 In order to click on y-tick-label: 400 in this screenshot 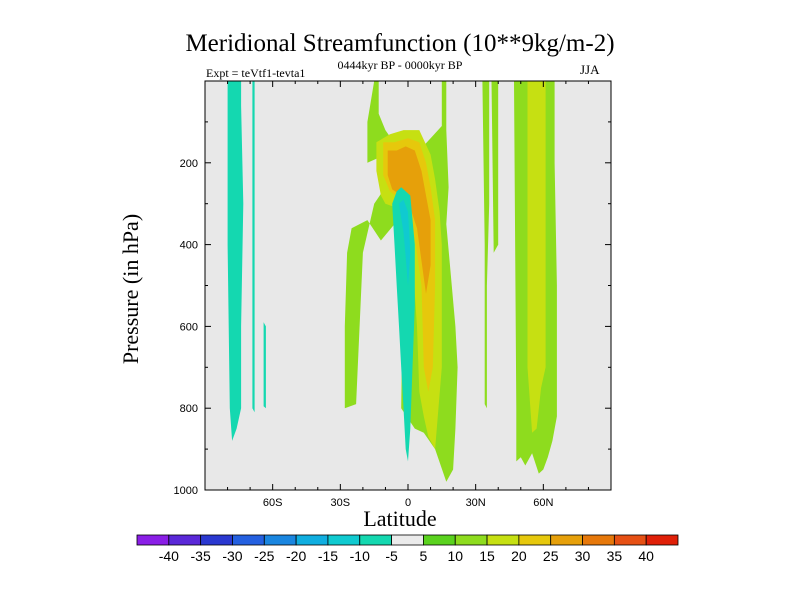, I will do `click(189, 246)`.